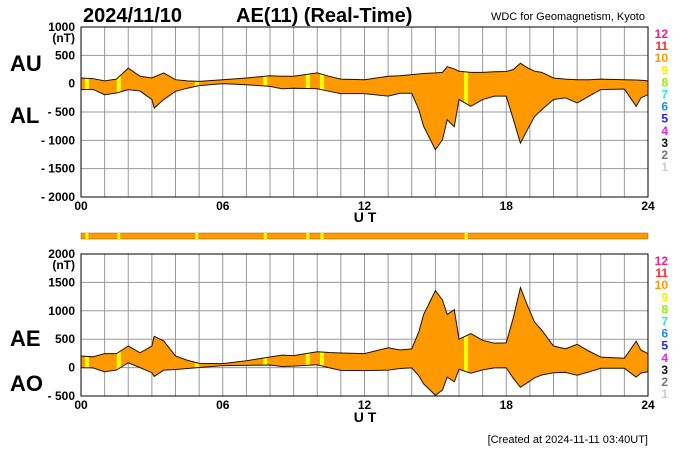 The width and height of the screenshot is (700, 450). Describe the element at coordinates (61, 282) in the screenshot. I see `y-tick-label: 1500` at that location.